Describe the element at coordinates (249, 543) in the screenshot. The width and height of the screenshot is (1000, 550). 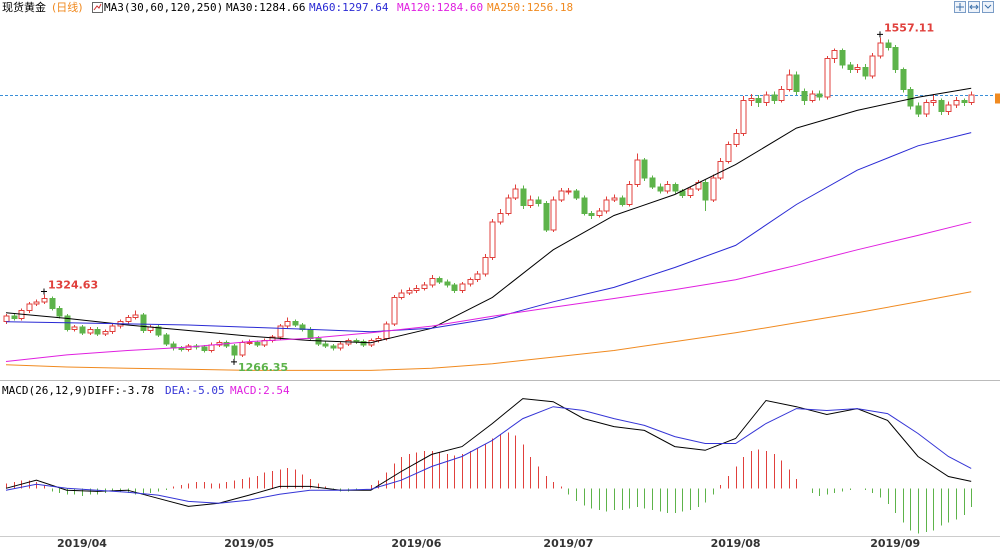
I see `x-tick-label: 2019/05` at that location.